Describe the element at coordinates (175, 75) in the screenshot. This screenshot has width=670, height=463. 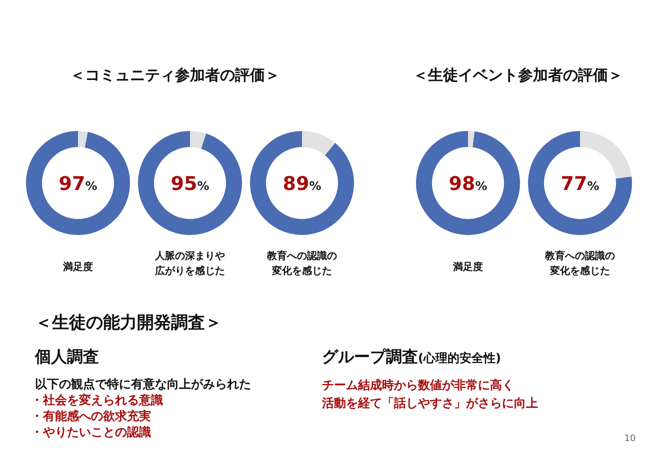
I see `text: ＜コミュニティ参加者の評価＞` at that location.